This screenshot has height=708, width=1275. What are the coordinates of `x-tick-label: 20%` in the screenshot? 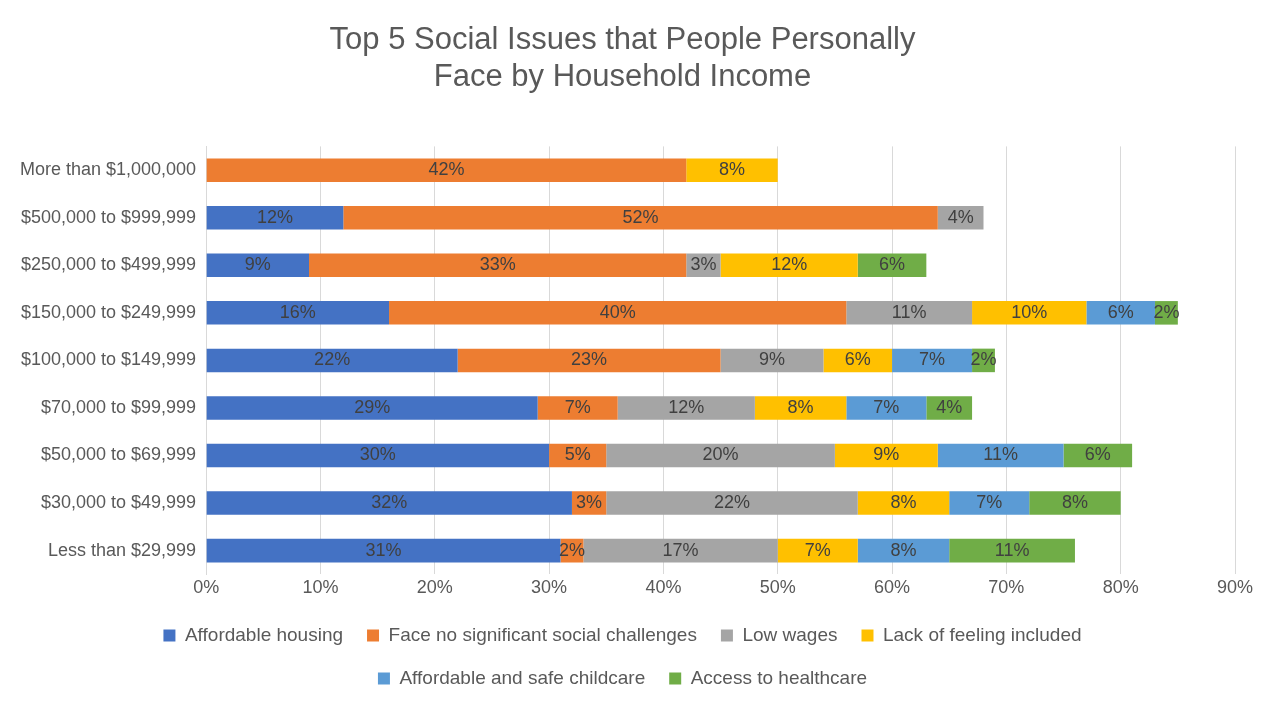 It's located at (434, 587).